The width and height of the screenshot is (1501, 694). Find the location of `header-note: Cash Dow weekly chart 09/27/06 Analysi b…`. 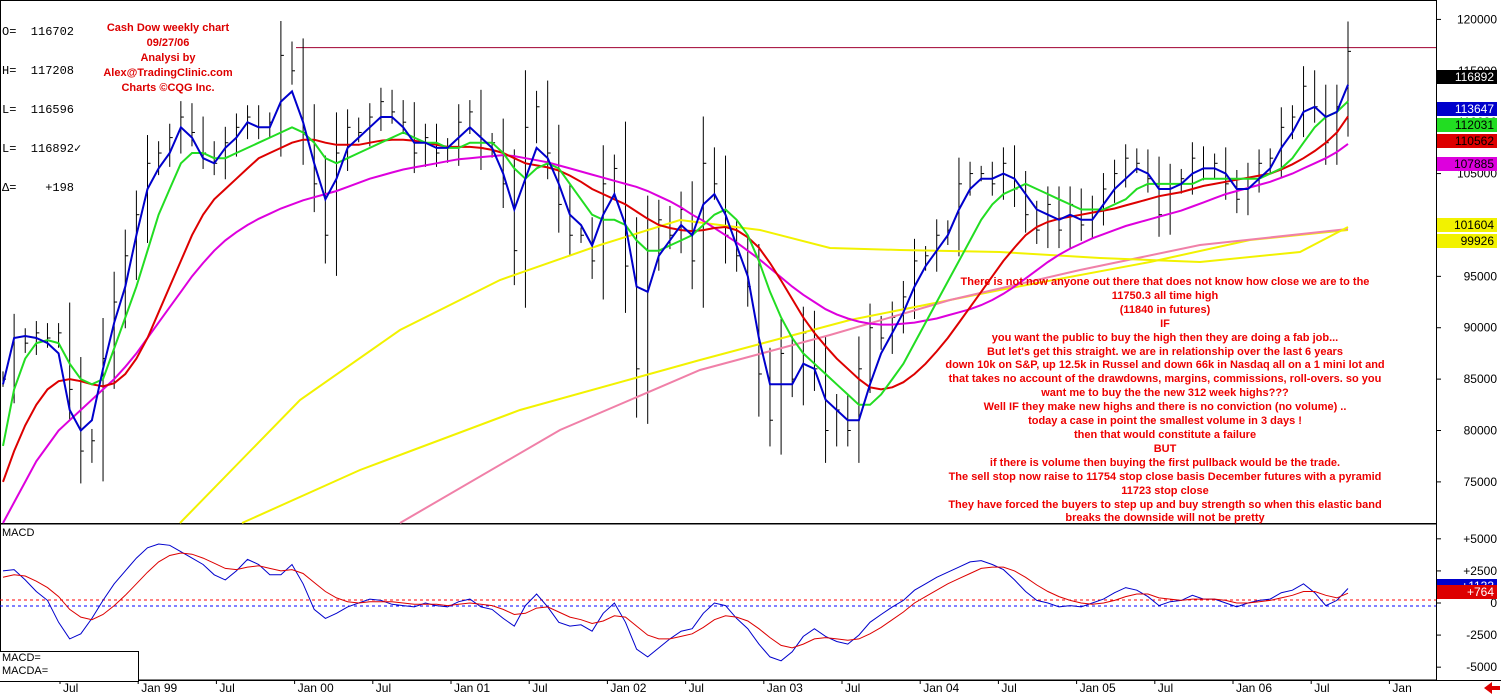

header-note: Cash Dow weekly chart 09/27/06 Analysi b… is located at coordinates (168, 58).